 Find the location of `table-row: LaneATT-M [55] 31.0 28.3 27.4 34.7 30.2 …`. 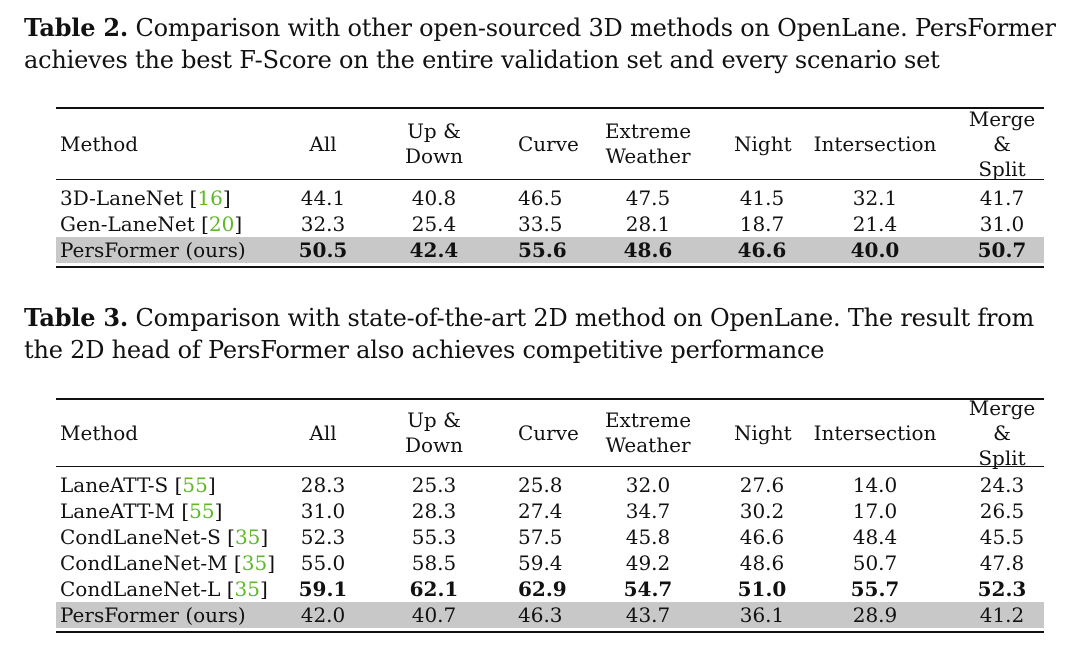

table-row: LaneATT-M [55] 31.0 28.3 27.4 34.7 30.2 … is located at coordinates (550, 511).